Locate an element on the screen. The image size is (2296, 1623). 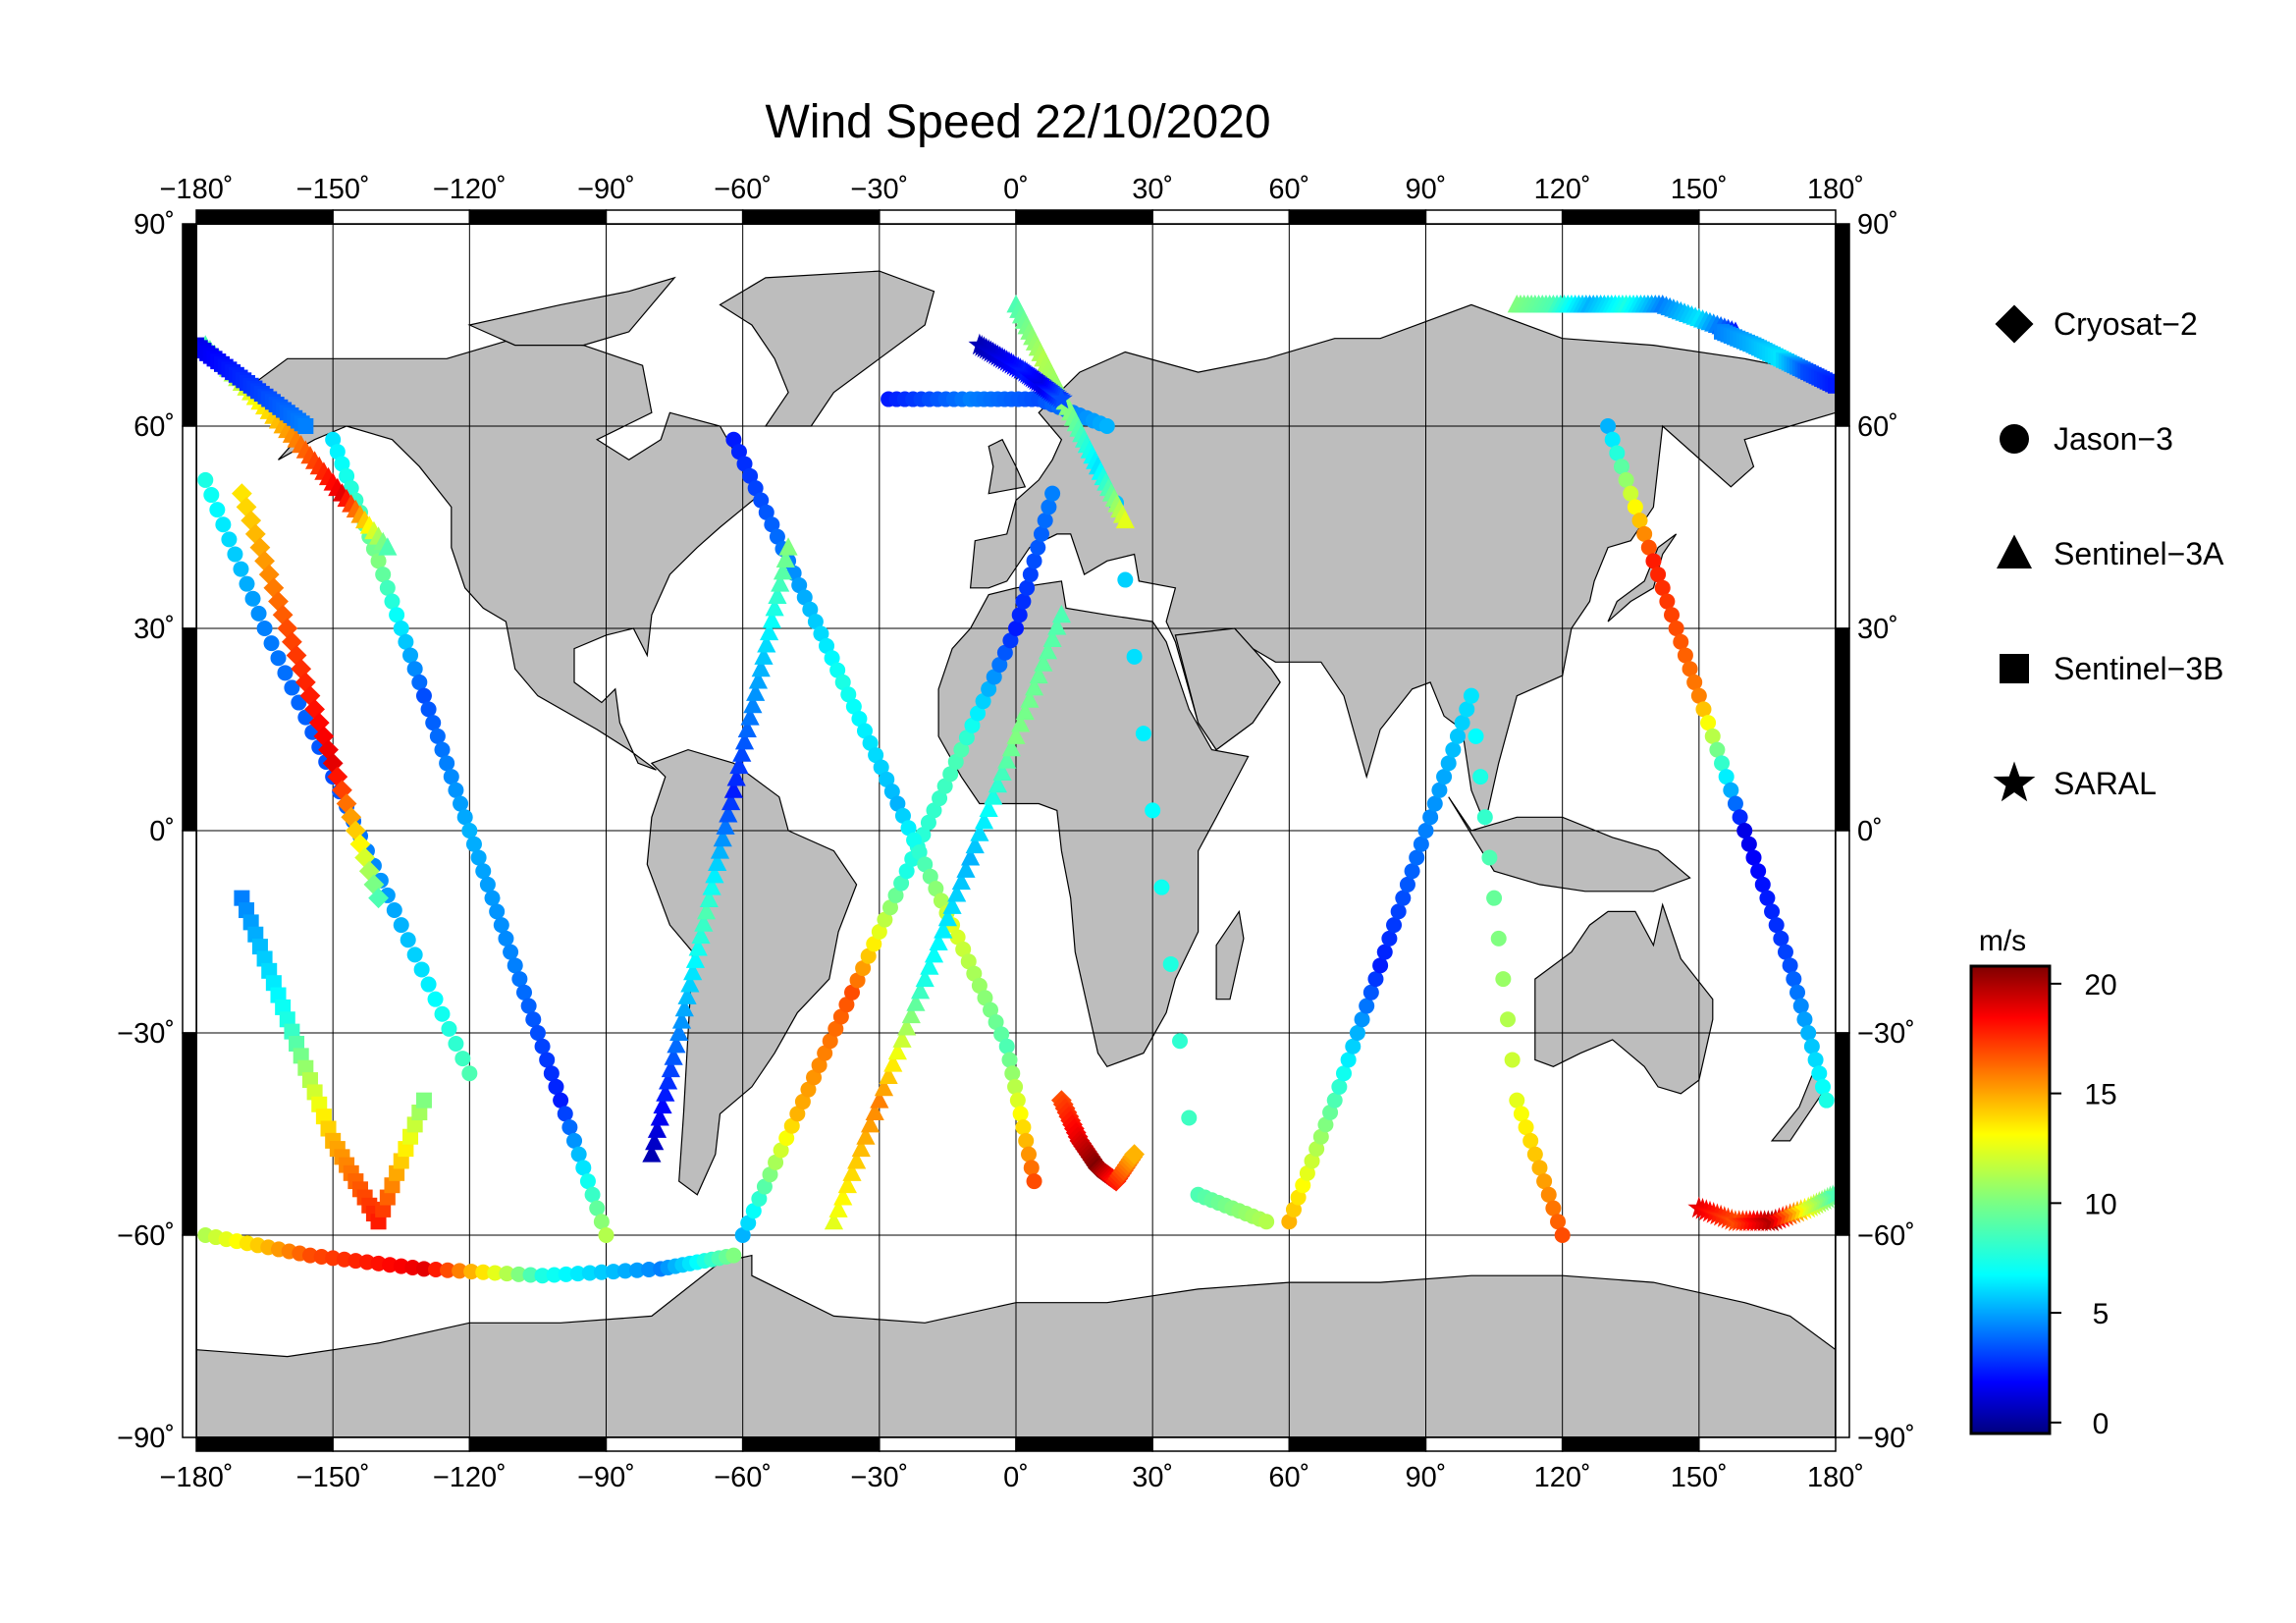
lat-tick-label-right: 90˚ is located at coordinates (1877, 225).